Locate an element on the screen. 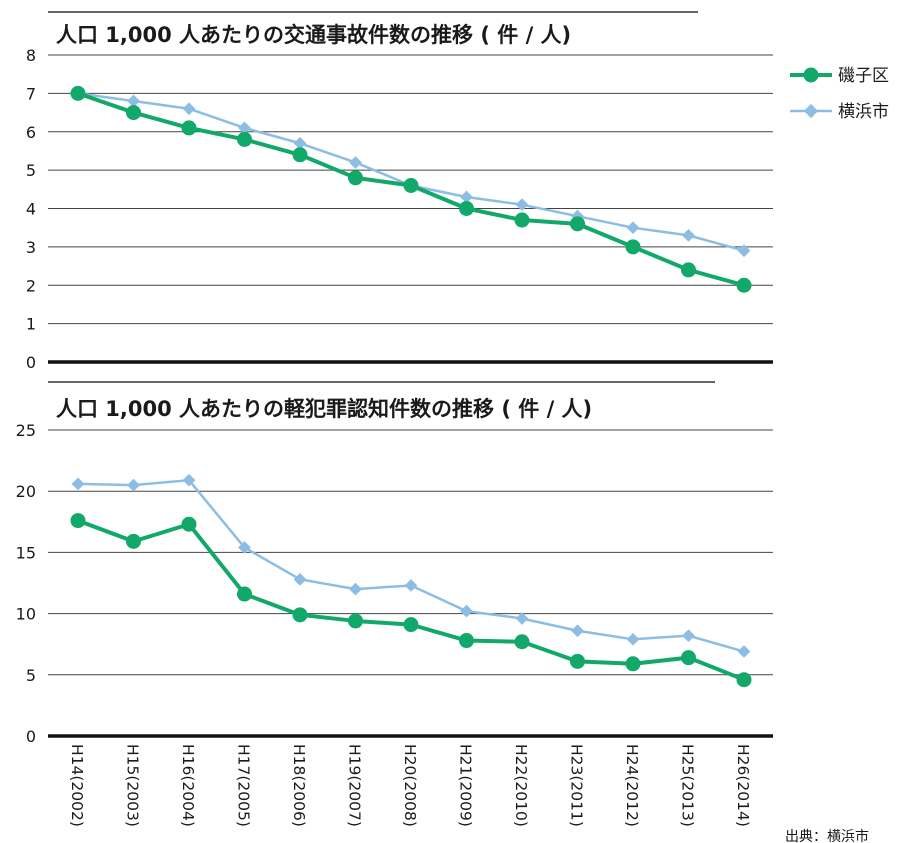 This screenshot has width=913, height=843. legend: 磯子区 横浜市 is located at coordinates (839, 94).